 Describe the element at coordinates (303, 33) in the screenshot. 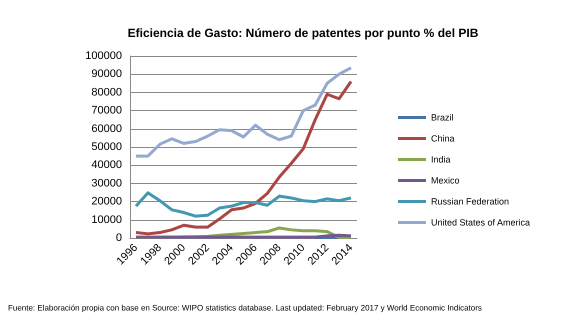

I see `chart-title: Eficiencia de Gasto: Número de patentes por punto % del PIB` at that location.